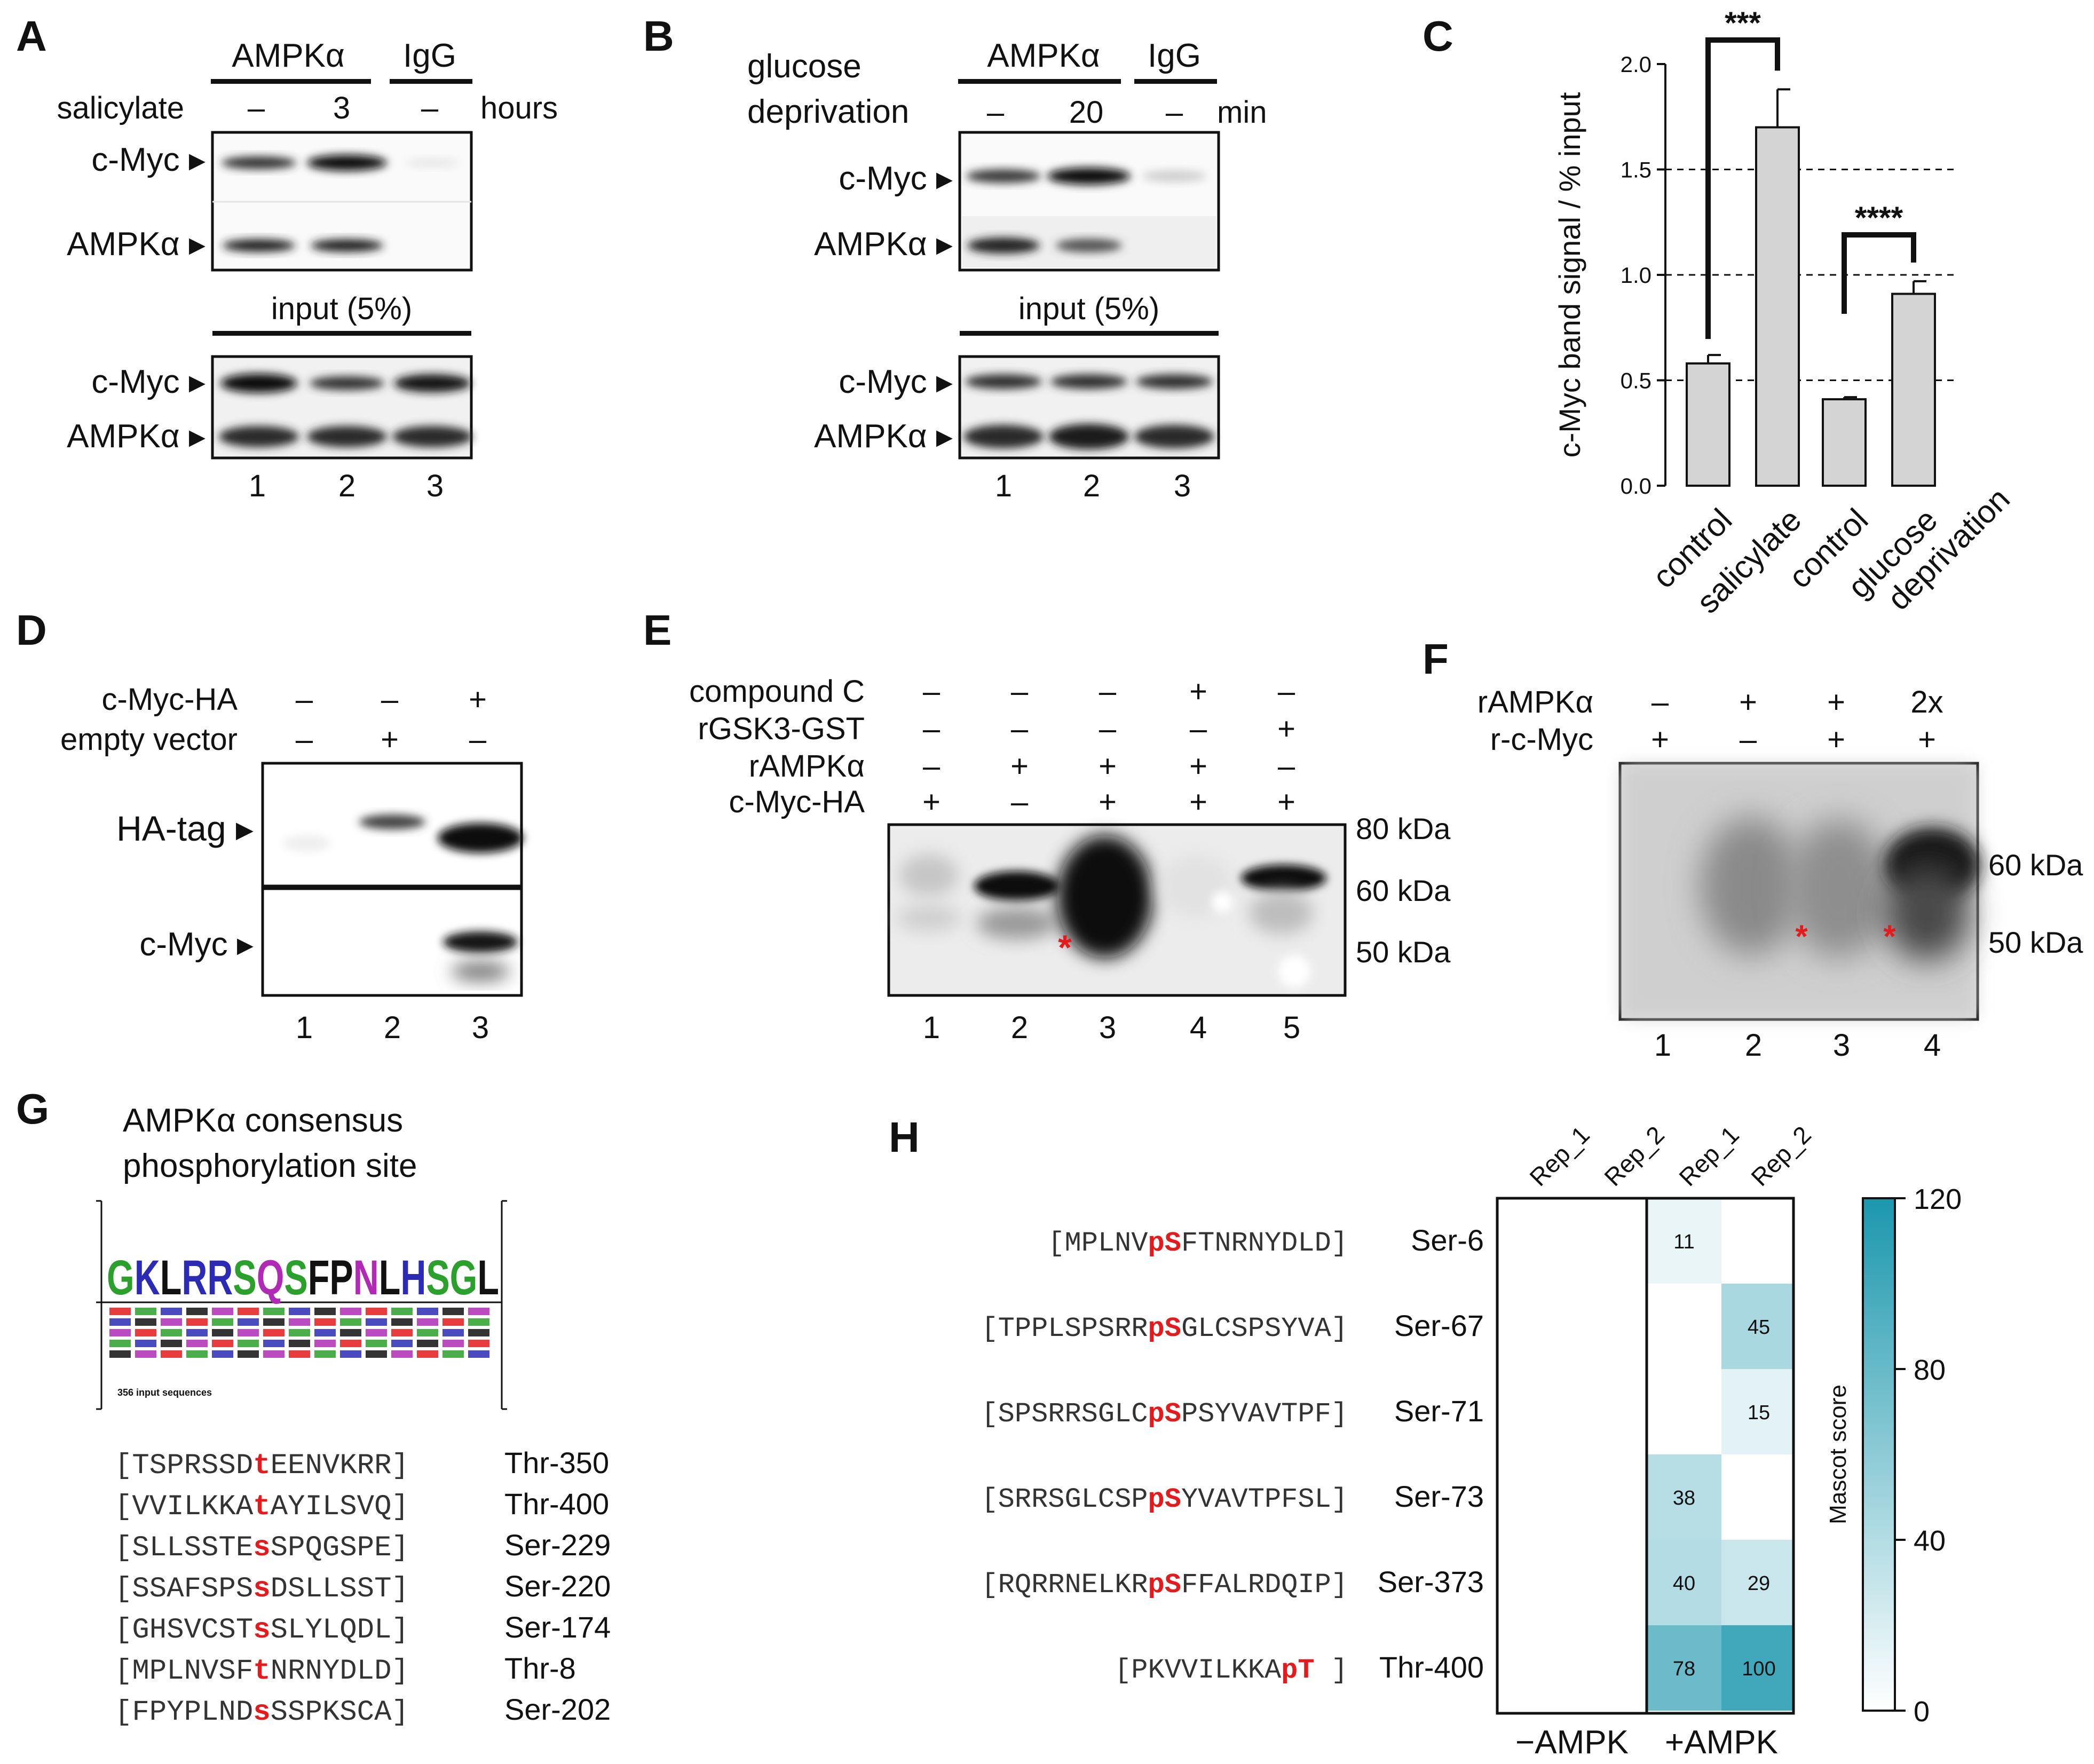  What do you see at coordinates (1403, 829) in the screenshot?
I see `mw-marker: 80 kDa` at bounding box center [1403, 829].